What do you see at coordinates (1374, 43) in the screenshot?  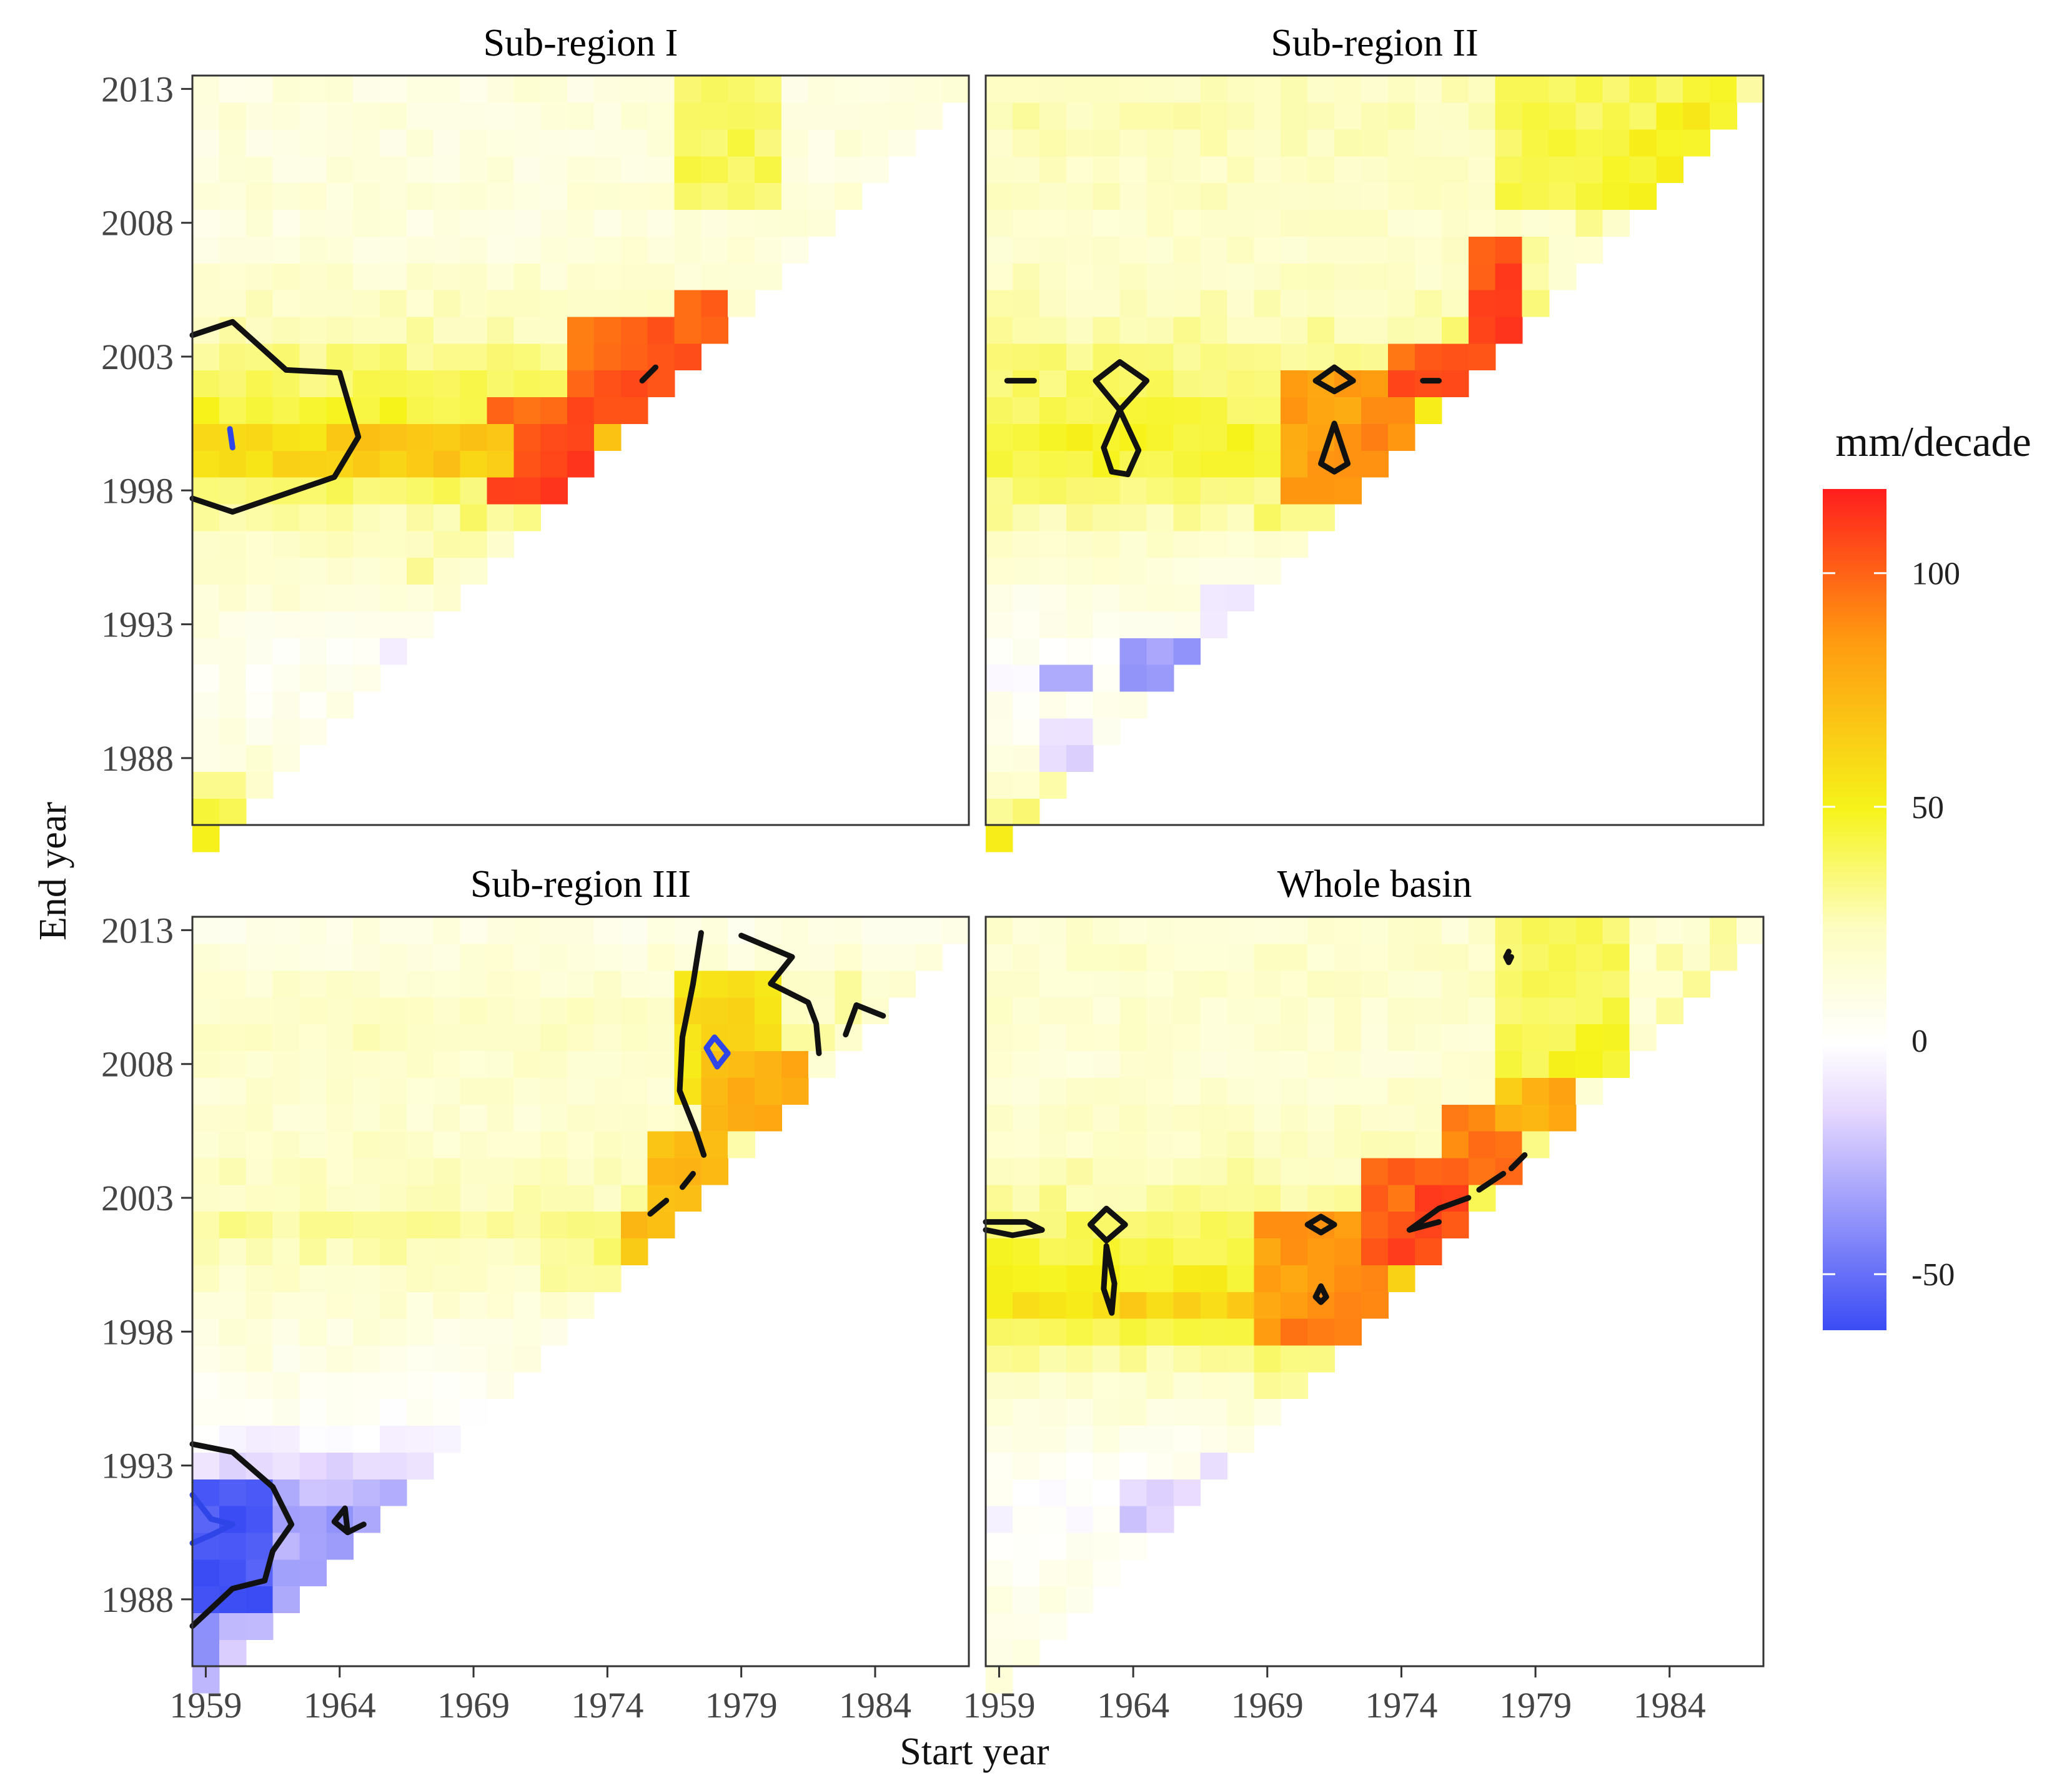 I see `panel-title: Sub-region II` at bounding box center [1374, 43].